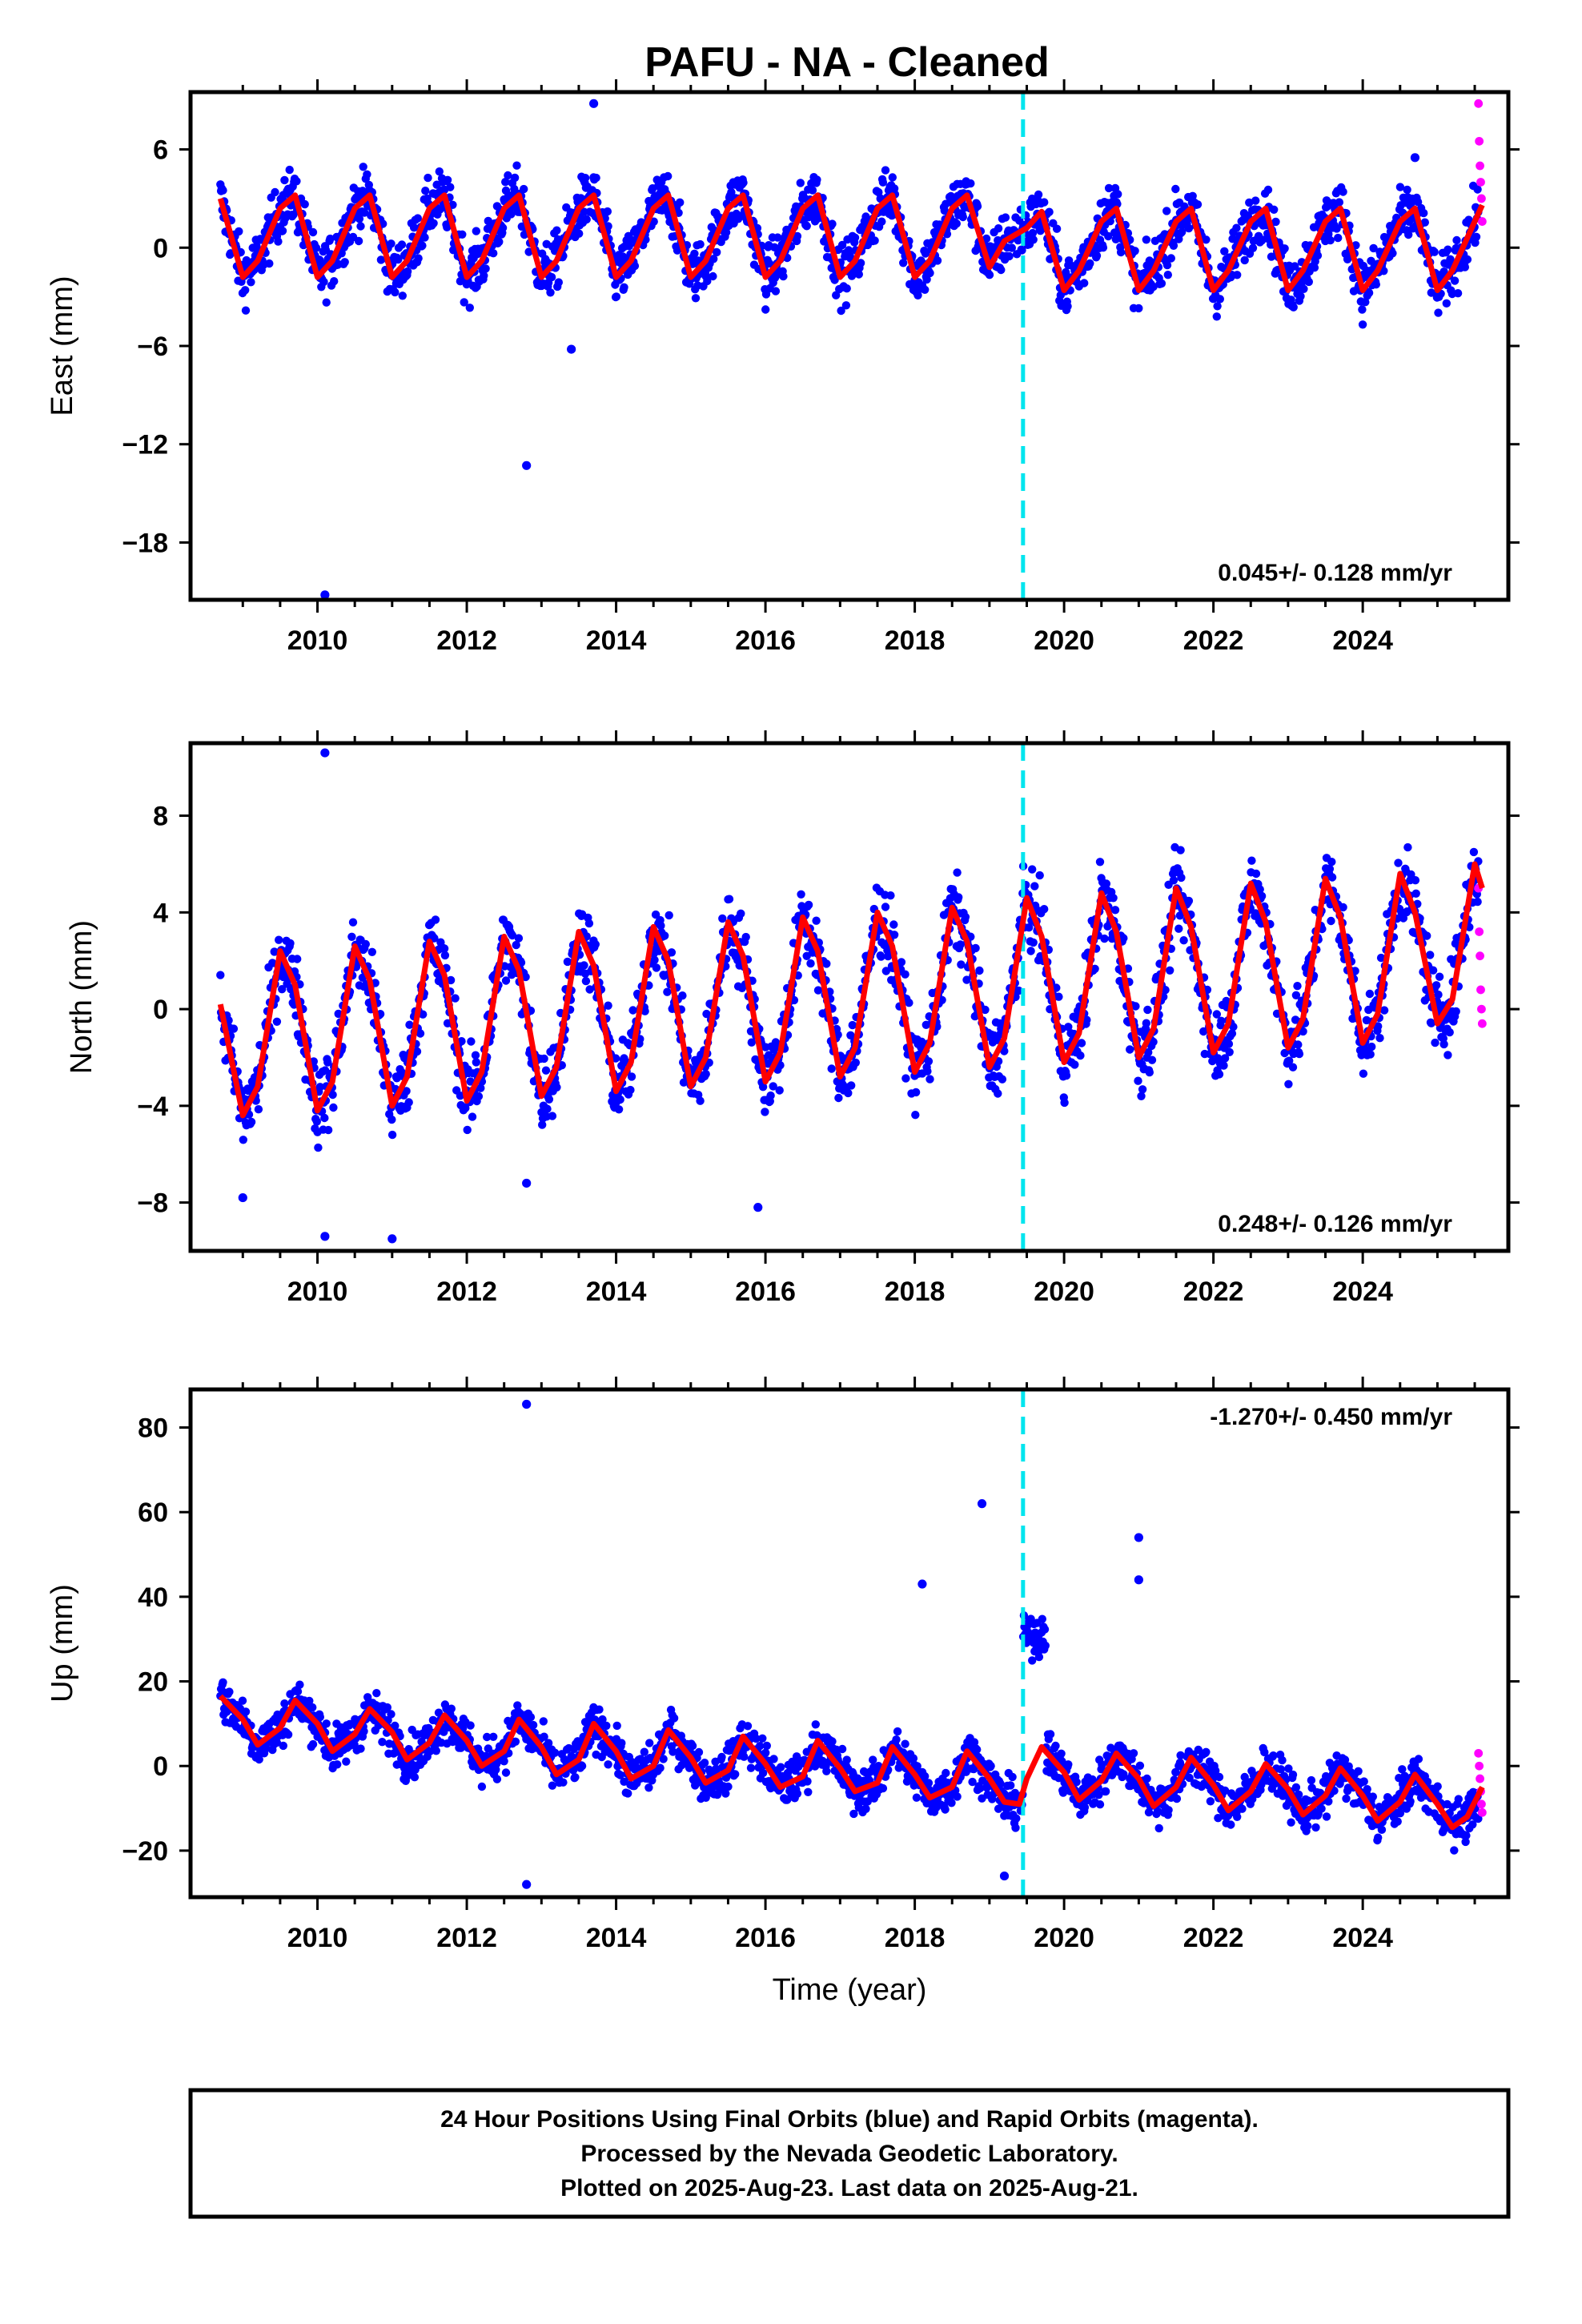 This screenshot has height=2324, width=1582. Describe the element at coordinates (1480, 956) in the screenshot. I see `north-rapid-point` at that location.